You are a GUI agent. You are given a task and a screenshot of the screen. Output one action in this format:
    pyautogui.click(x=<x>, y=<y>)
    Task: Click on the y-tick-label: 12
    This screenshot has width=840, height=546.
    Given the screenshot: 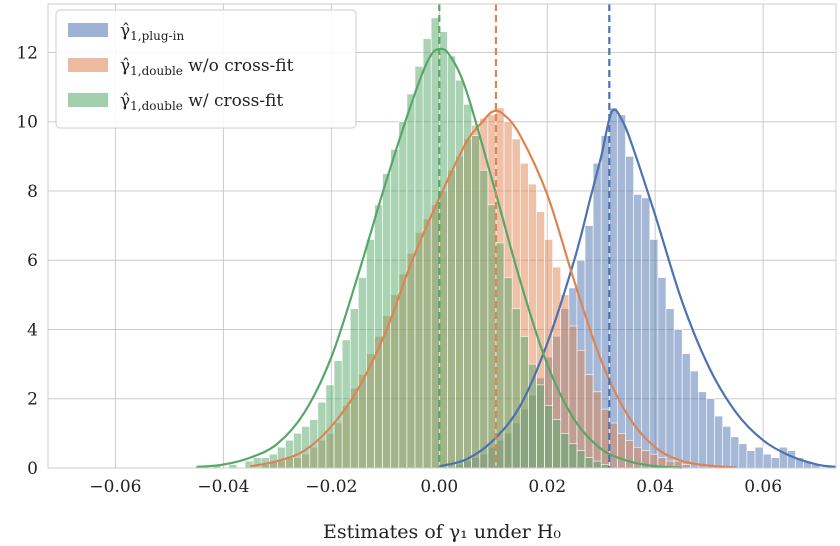 What is the action you would take?
    pyautogui.click(x=27, y=53)
    